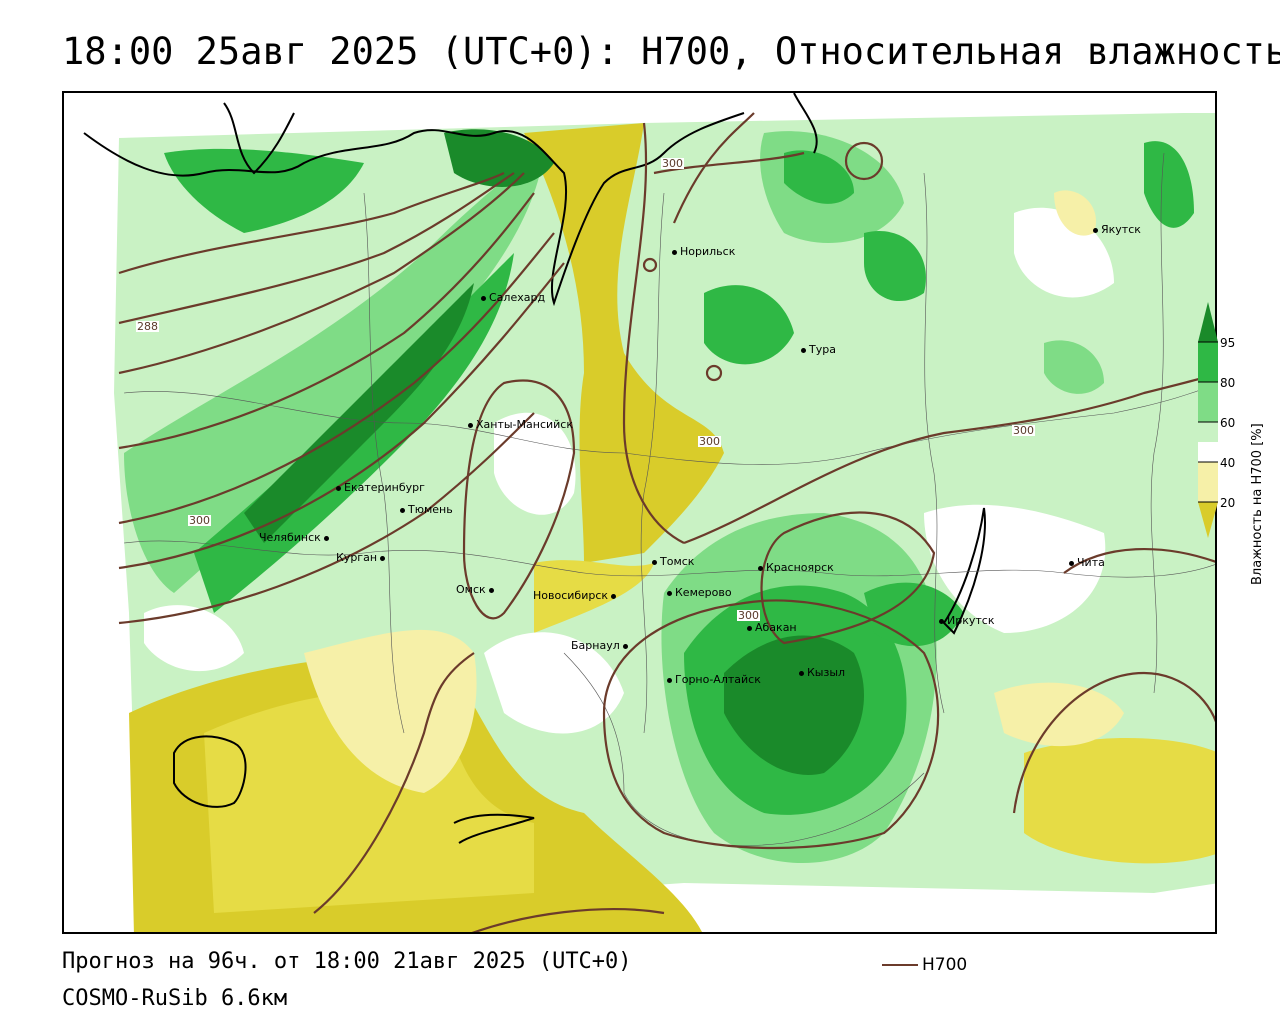 The height and width of the screenshot is (1024, 1280). I want to click on model-name: COSMO-RuSib 6.6км, so click(175, 998).